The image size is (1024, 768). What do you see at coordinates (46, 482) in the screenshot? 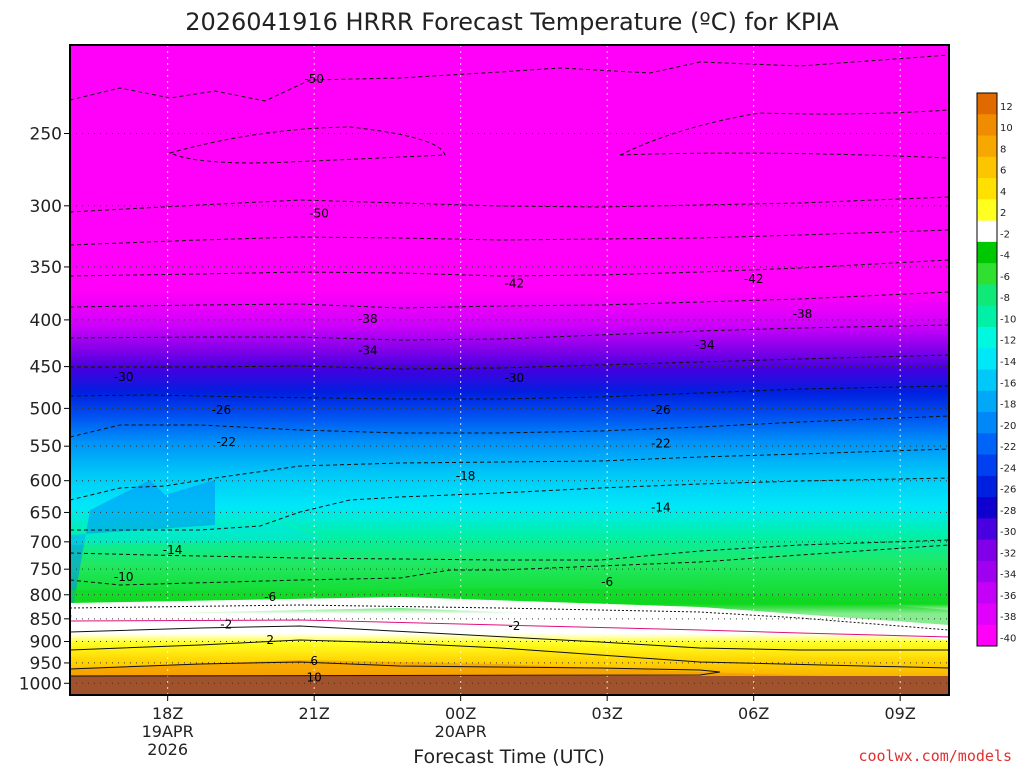
I see `y-tick-label: 600` at bounding box center [46, 482].